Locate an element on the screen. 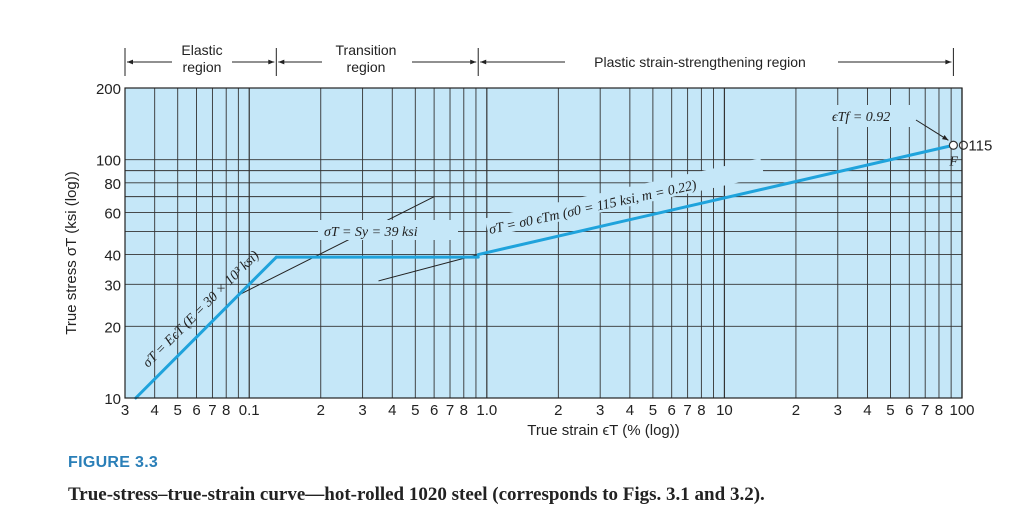  yield-equation-label: σT = Sy = 39 ksi is located at coordinates (371, 232).